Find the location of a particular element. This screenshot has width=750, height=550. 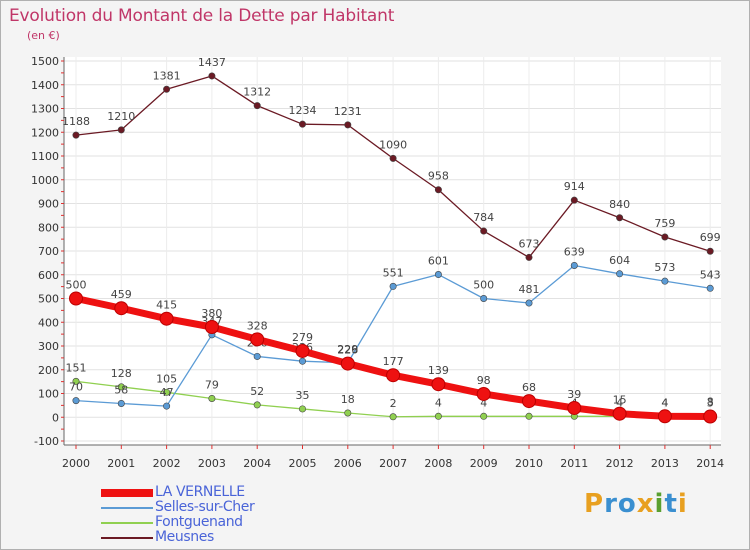

data-label: 139 is located at coordinates (438, 370).